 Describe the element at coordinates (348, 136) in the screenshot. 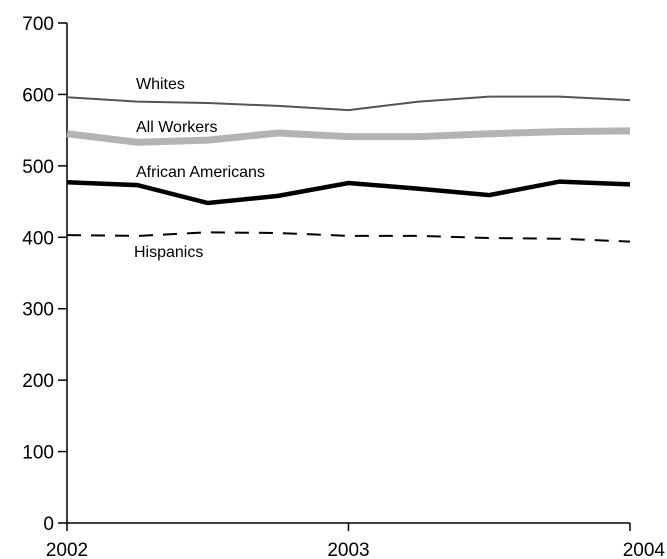

I see `series-line-all-workers` at that location.